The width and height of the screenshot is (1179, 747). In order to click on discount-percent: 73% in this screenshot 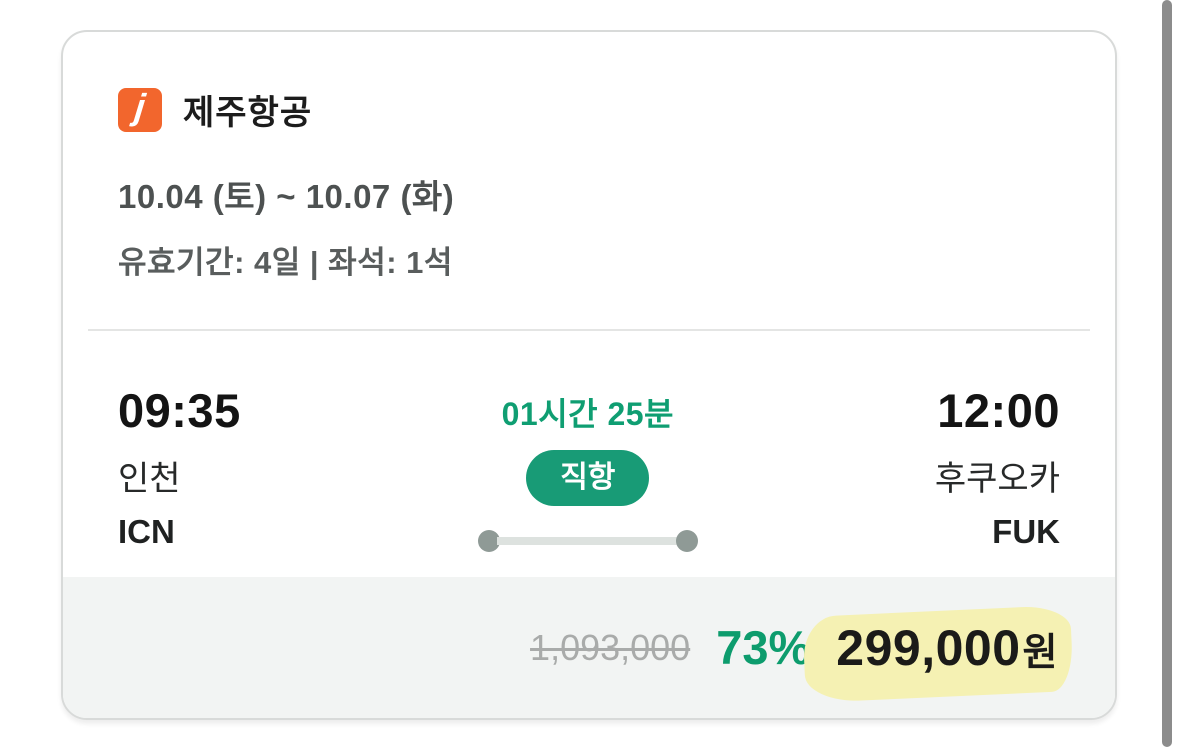, I will do `click(763, 647)`.